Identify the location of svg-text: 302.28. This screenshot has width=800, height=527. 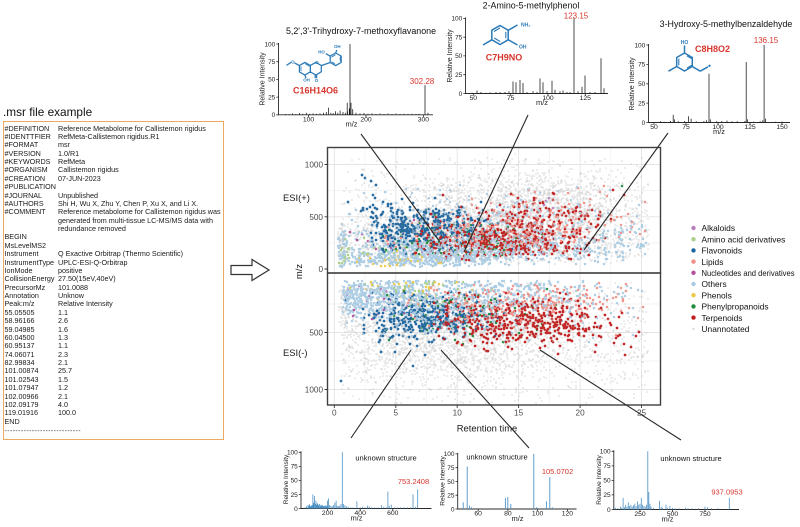
(422, 81).